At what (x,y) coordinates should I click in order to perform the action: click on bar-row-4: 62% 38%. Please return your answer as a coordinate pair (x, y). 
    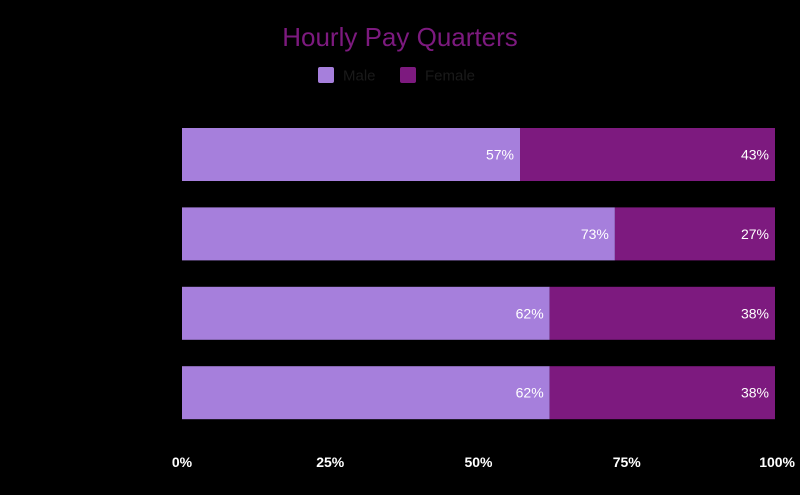
    Looking at the image, I should click on (478, 393).